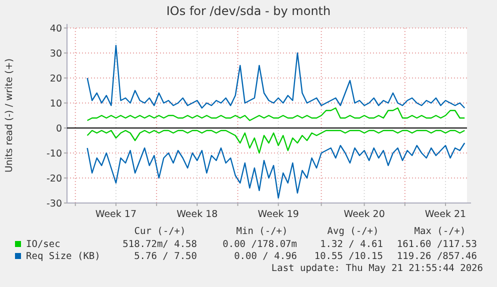 The height and width of the screenshot is (287, 497). What do you see at coordinates (160, 231) in the screenshot?
I see `text: Cur (-/+)` at bounding box center [160, 231].